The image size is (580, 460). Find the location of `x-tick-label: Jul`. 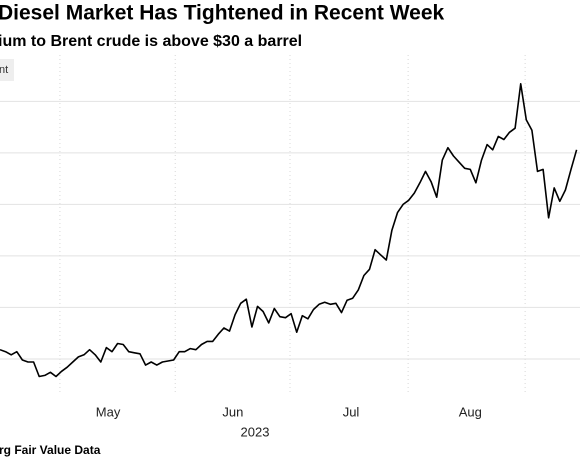

x-tick-label: Jul is located at coordinates (351, 411).